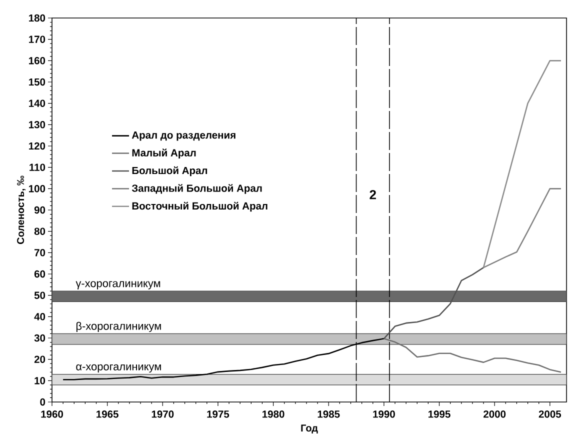  I want to click on y-tick-label: 160, so click(37, 60).